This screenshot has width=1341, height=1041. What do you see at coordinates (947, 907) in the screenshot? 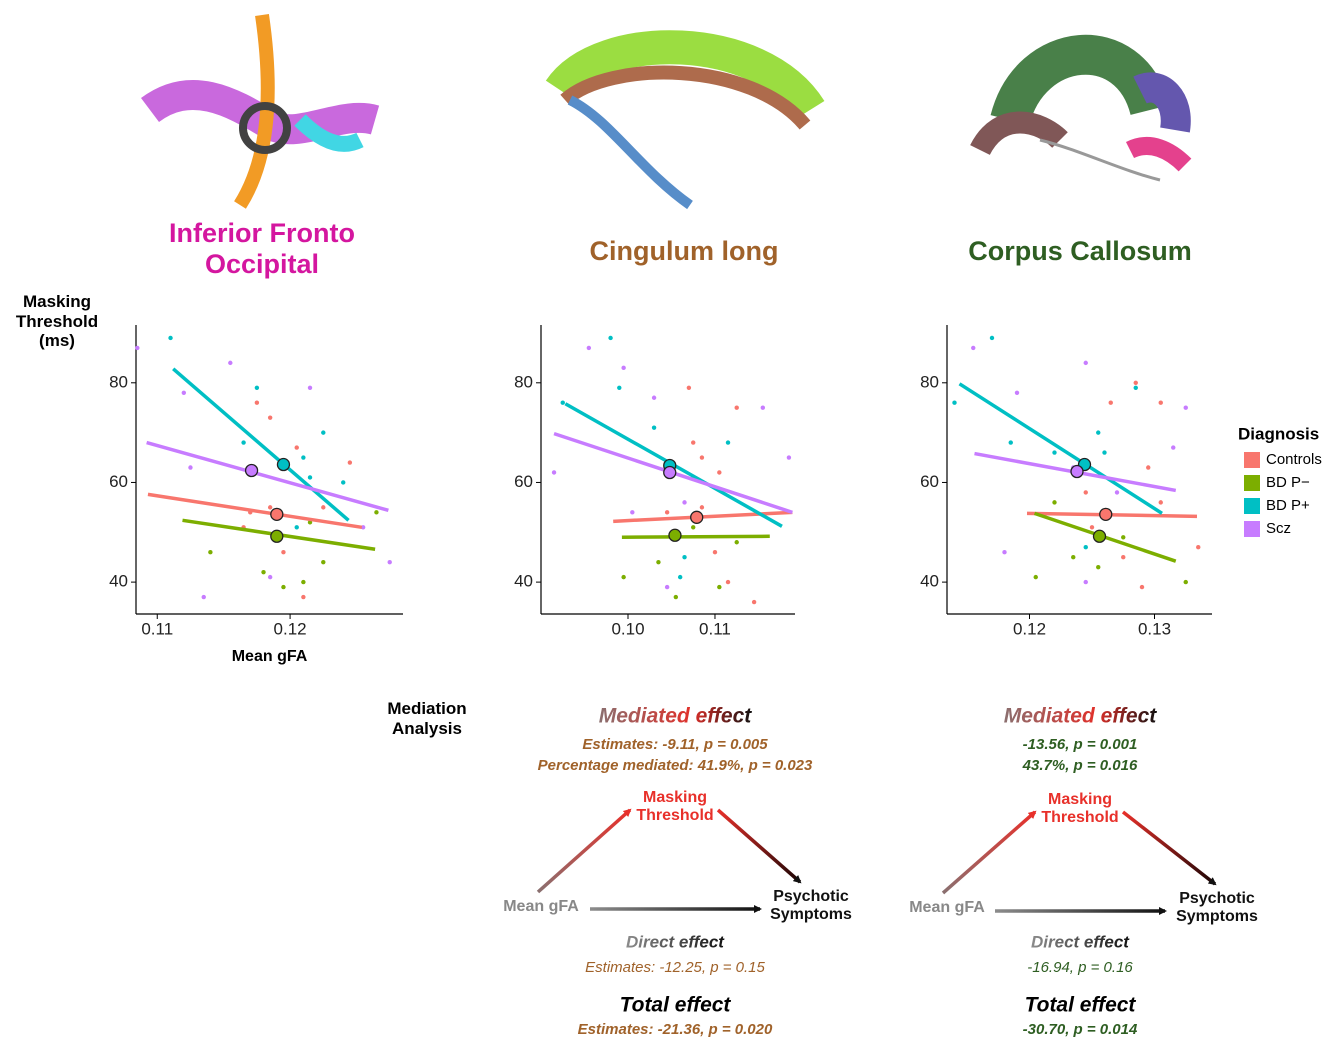
I see `predictor-node: Mean gFA` at bounding box center [947, 907].